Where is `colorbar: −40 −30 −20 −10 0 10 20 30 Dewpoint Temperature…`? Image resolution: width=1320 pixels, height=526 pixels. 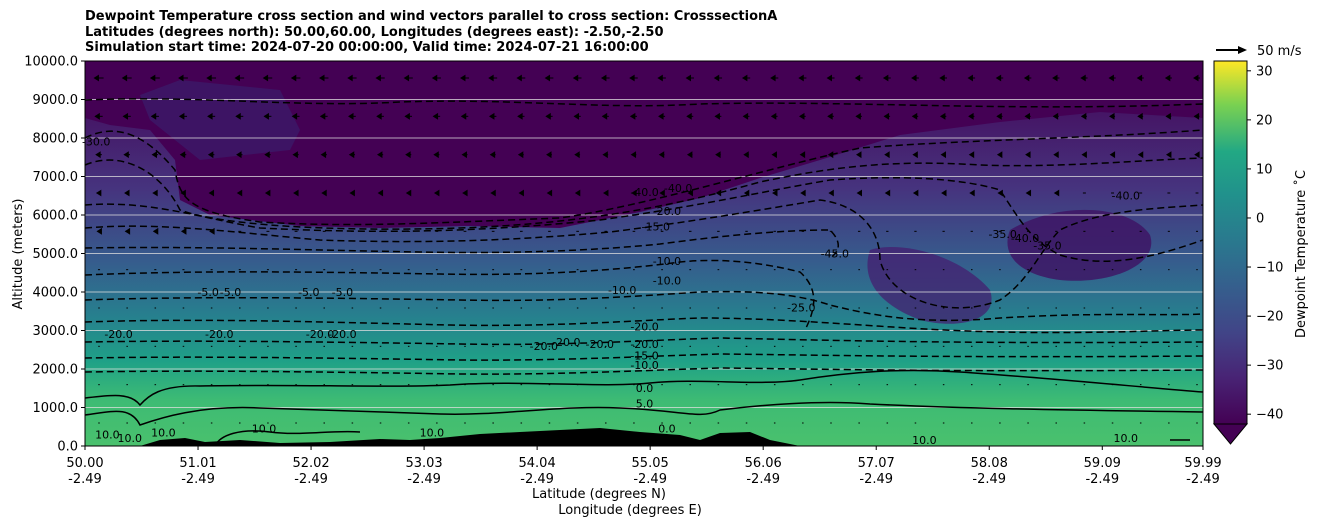 colorbar: −40 −30 −20 −10 0 10 20 30 Dewpoint Temperature… is located at coordinates (1260, 252).